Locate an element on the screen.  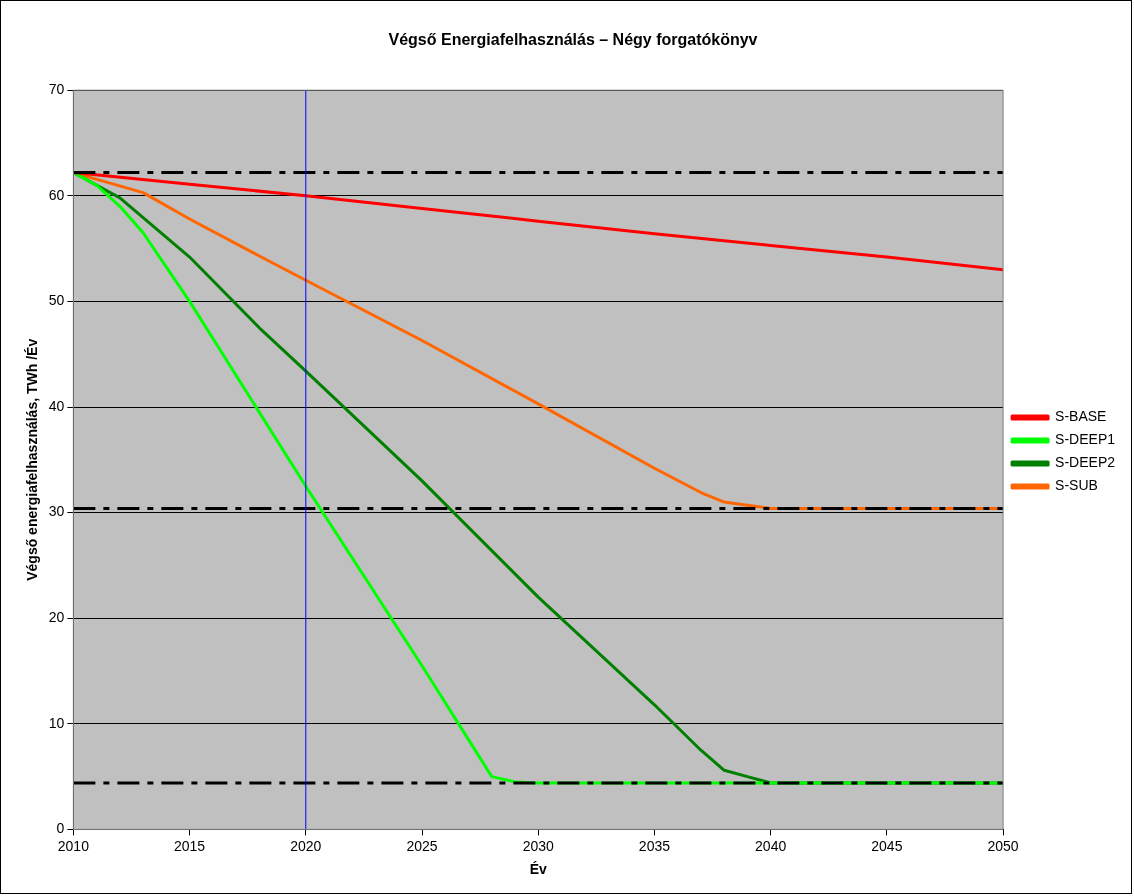
x-tick-label: 2025 is located at coordinates (422, 845).